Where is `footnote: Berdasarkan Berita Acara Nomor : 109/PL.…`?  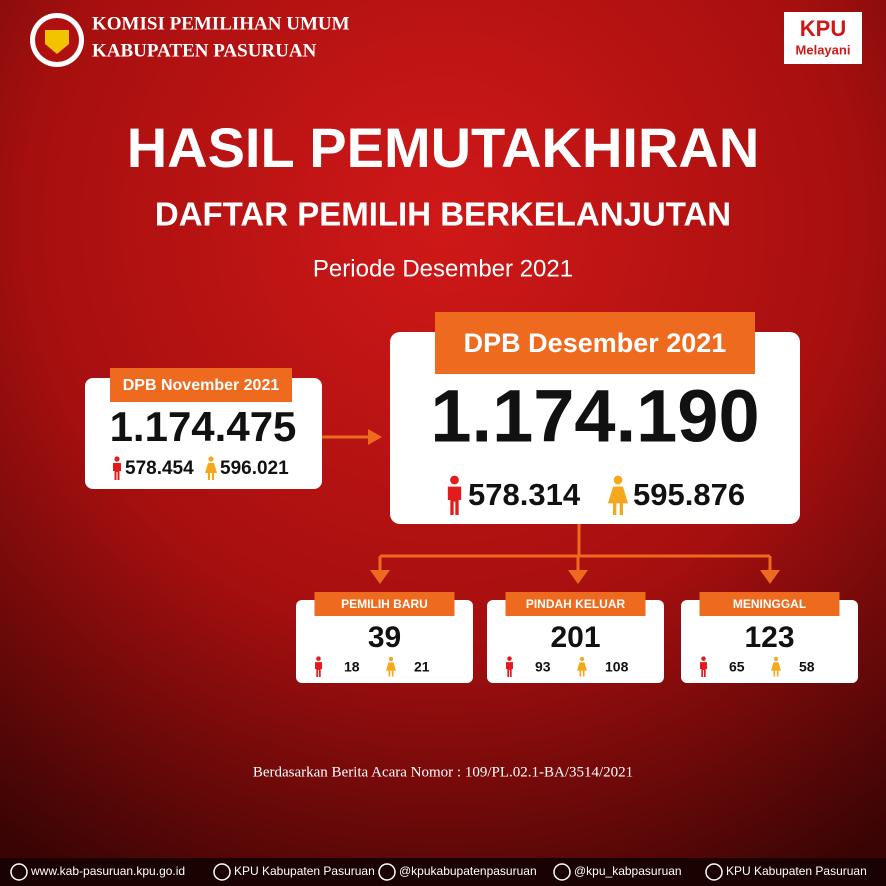 footnote: Berdasarkan Berita Acara Nomor : 109/PL.… is located at coordinates (443, 772).